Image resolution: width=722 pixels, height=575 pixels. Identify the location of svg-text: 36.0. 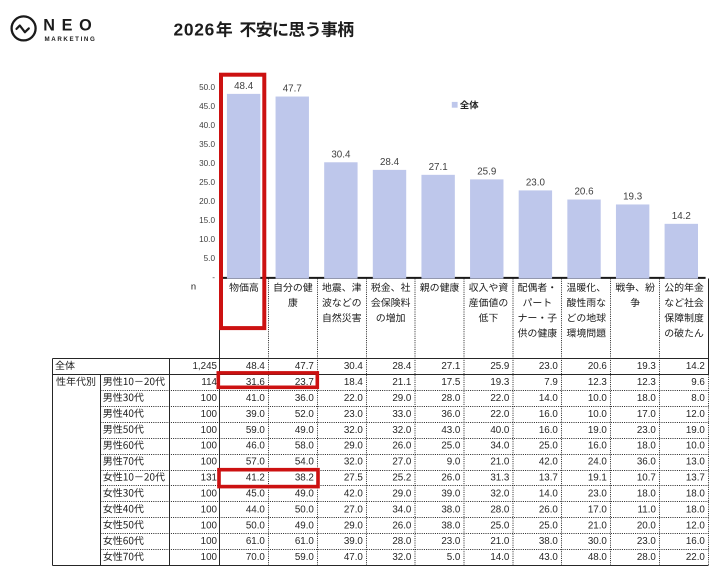
(451, 414).